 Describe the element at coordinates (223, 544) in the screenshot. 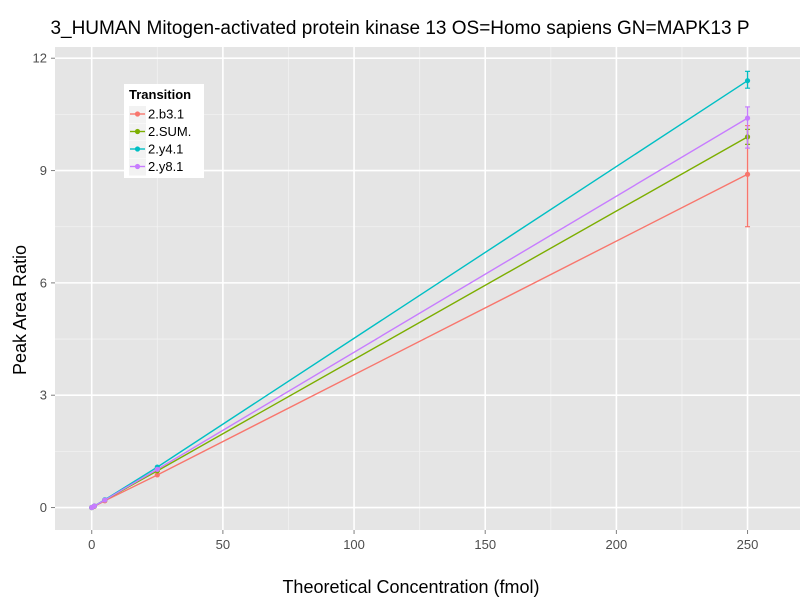

I see `x-tick-label: 50` at that location.